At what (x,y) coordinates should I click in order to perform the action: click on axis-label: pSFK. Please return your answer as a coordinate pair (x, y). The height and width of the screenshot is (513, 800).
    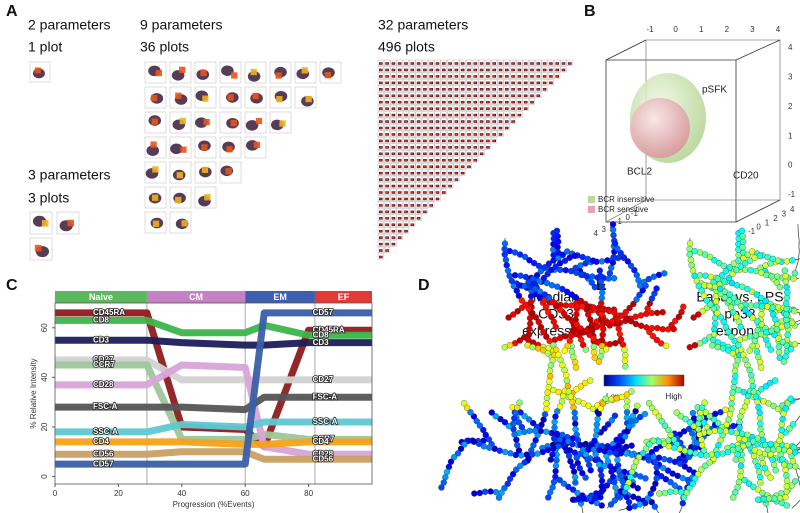
    Looking at the image, I should click on (714, 90).